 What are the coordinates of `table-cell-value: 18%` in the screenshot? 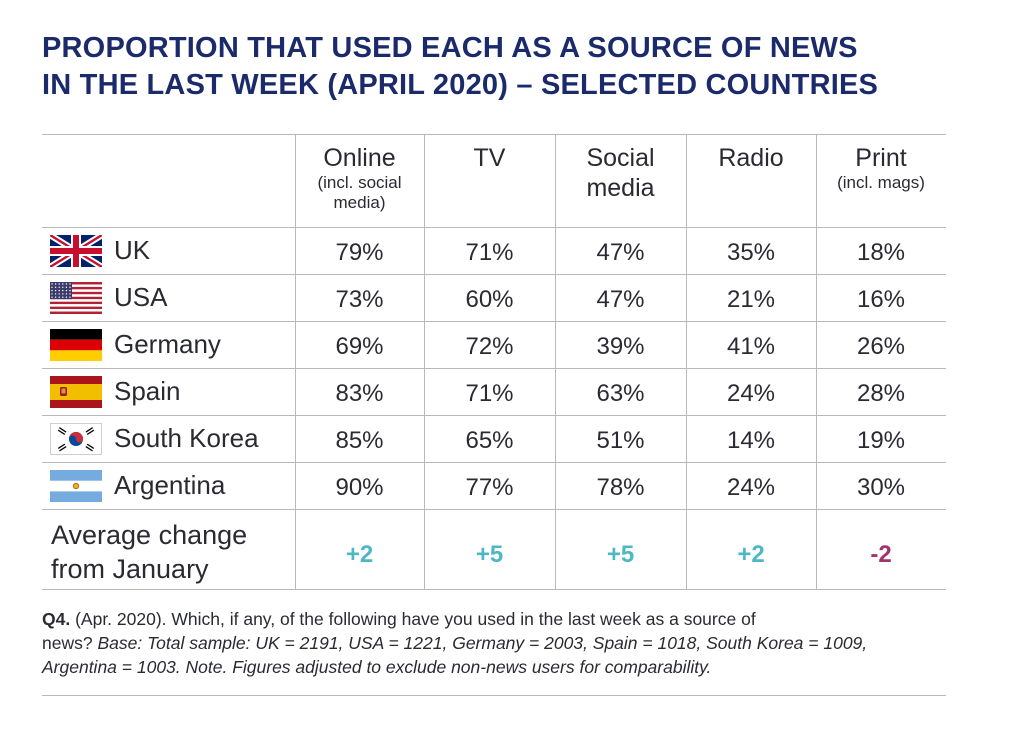 It's located at (881, 252).